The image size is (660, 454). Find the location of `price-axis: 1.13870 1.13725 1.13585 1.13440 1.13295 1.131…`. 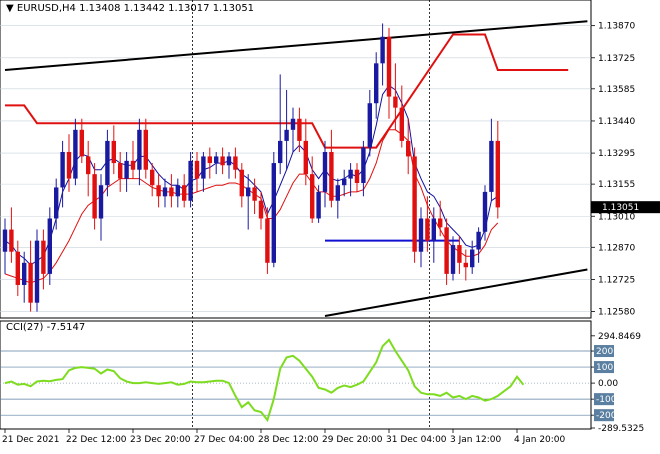

price-axis: 1.13870 1.13725 1.13585 1.13440 1.13295 1.131… is located at coordinates (625, 170).